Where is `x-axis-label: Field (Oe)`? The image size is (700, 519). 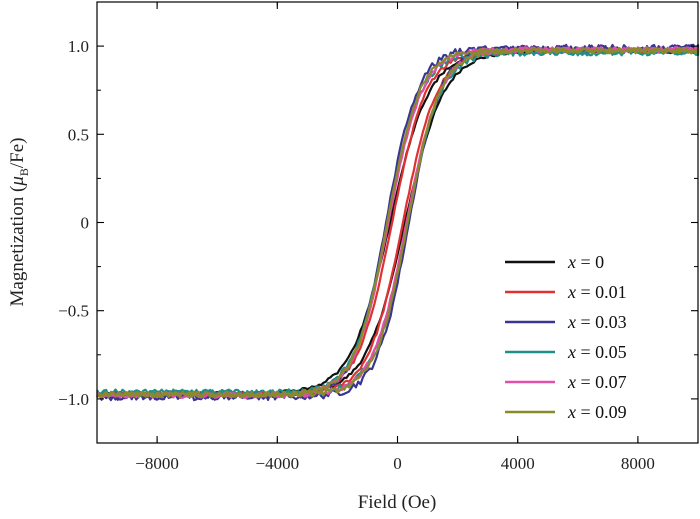 x-axis-label: Field (Oe) is located at coordinates (397, 502).